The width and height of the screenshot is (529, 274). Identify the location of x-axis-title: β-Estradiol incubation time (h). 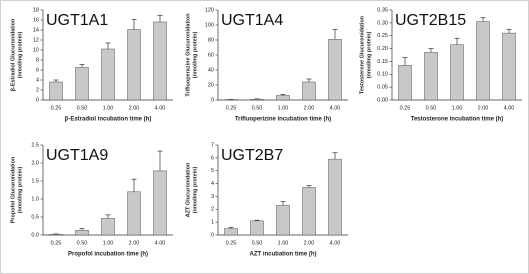
(108, 120).